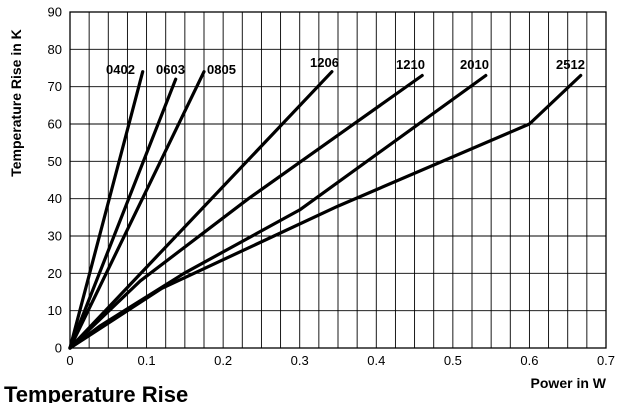 This screenshot has width=619, height=403. I want to click on chart-caption: Temperature Rise, so click(96, 392).